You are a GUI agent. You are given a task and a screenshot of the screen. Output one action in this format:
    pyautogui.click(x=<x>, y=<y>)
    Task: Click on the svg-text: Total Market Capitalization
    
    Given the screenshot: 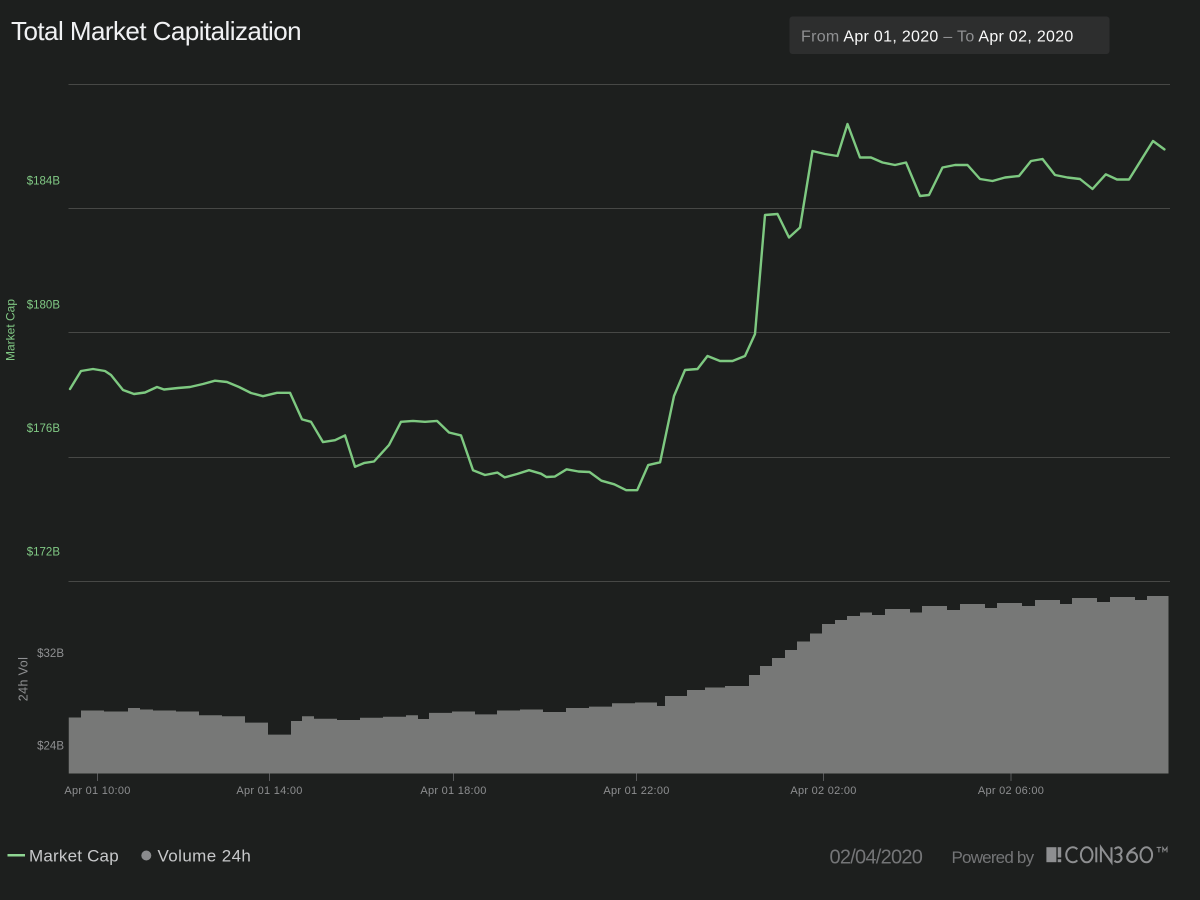 What is the action you would take?
    pyautogui.click(x=156, y=31)
    